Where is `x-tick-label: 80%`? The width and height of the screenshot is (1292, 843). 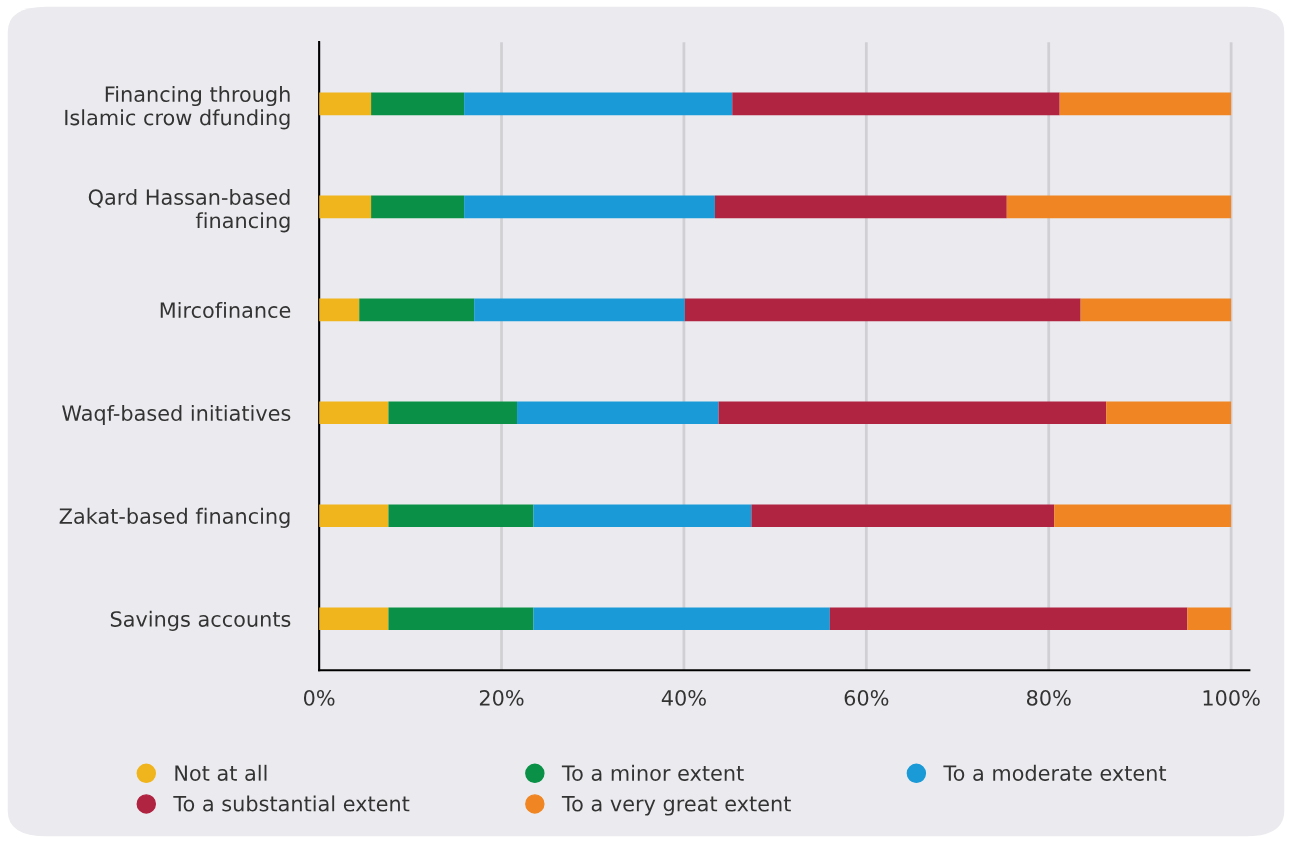 x-tick-label: 80% is located at coordinates (1048, 698).